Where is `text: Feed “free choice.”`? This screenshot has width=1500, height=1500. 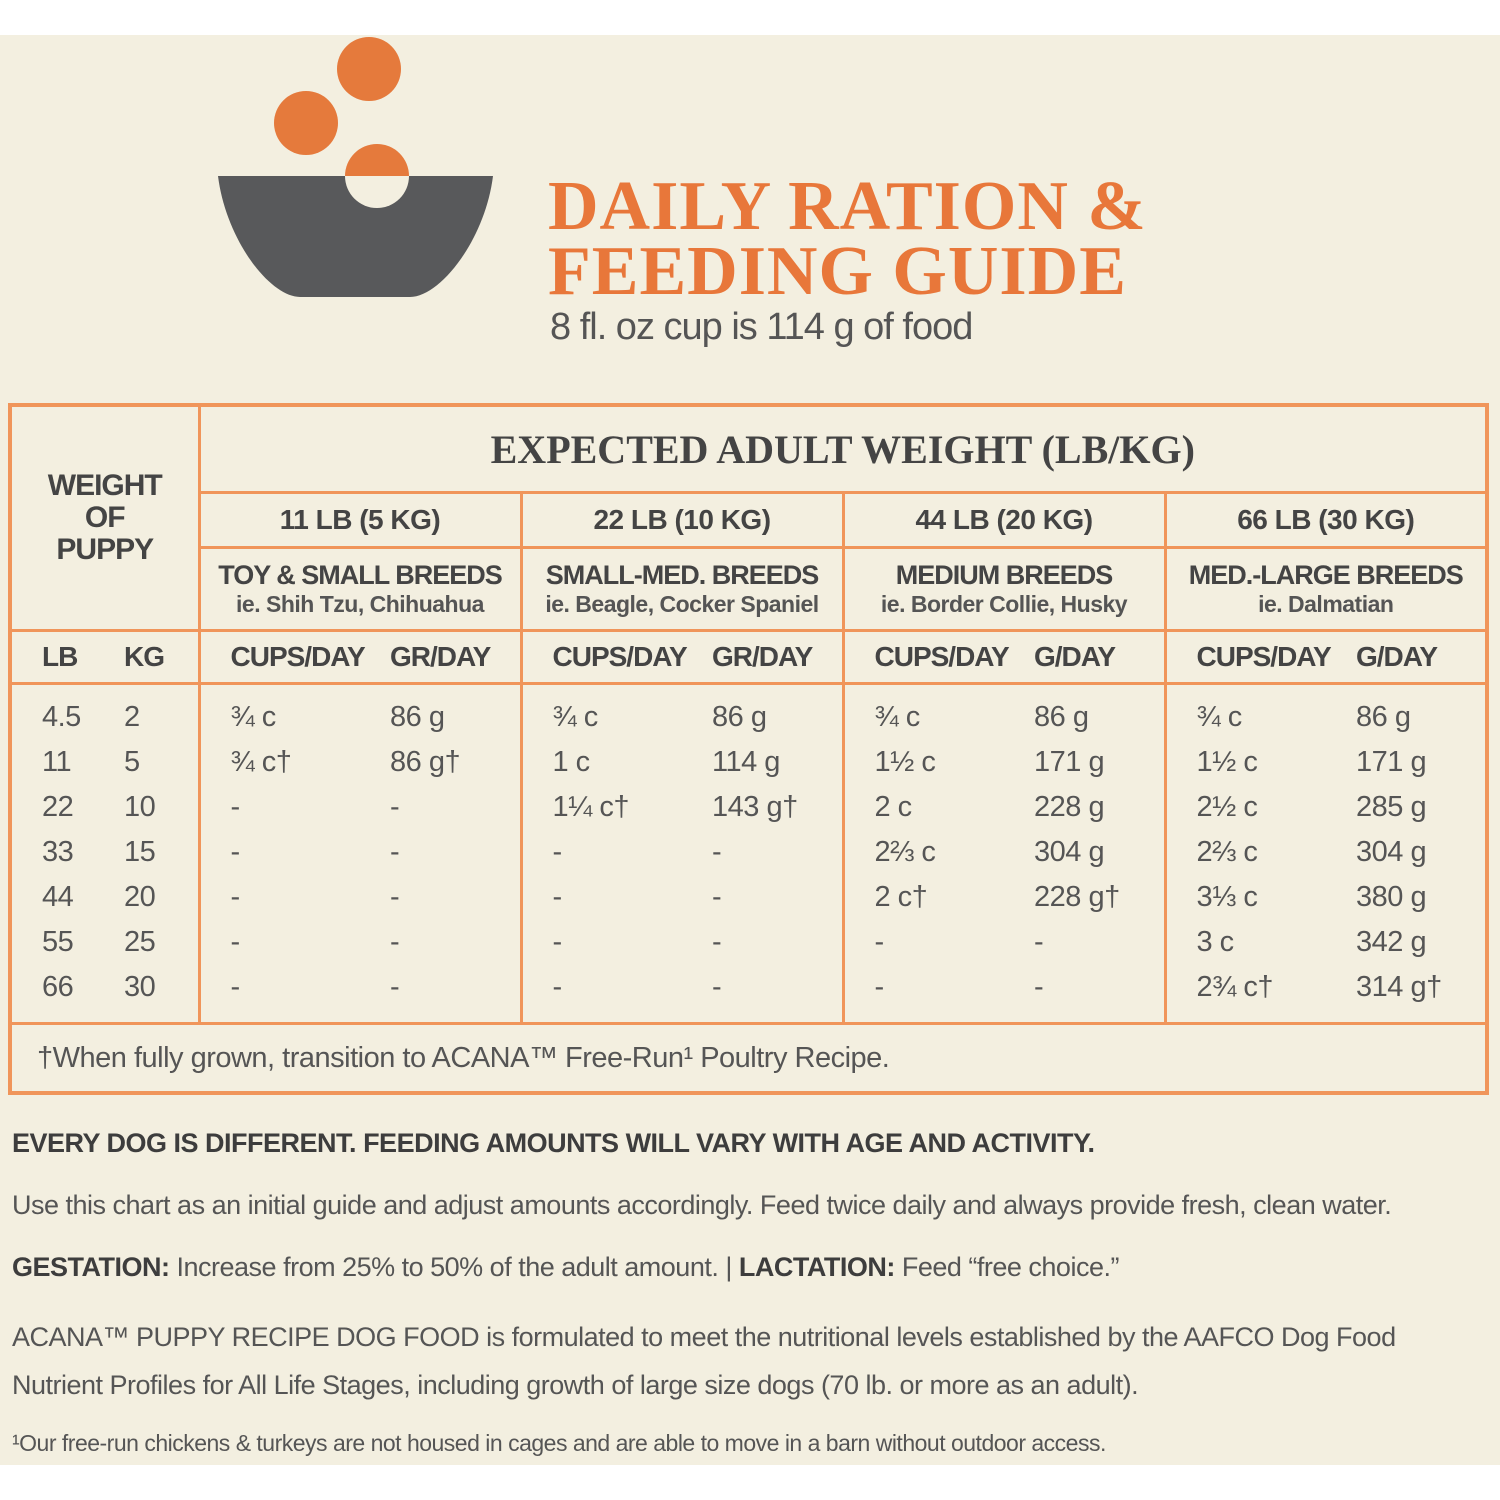
text: Feed “free choice.” is located at coordinates (1010, 1267).